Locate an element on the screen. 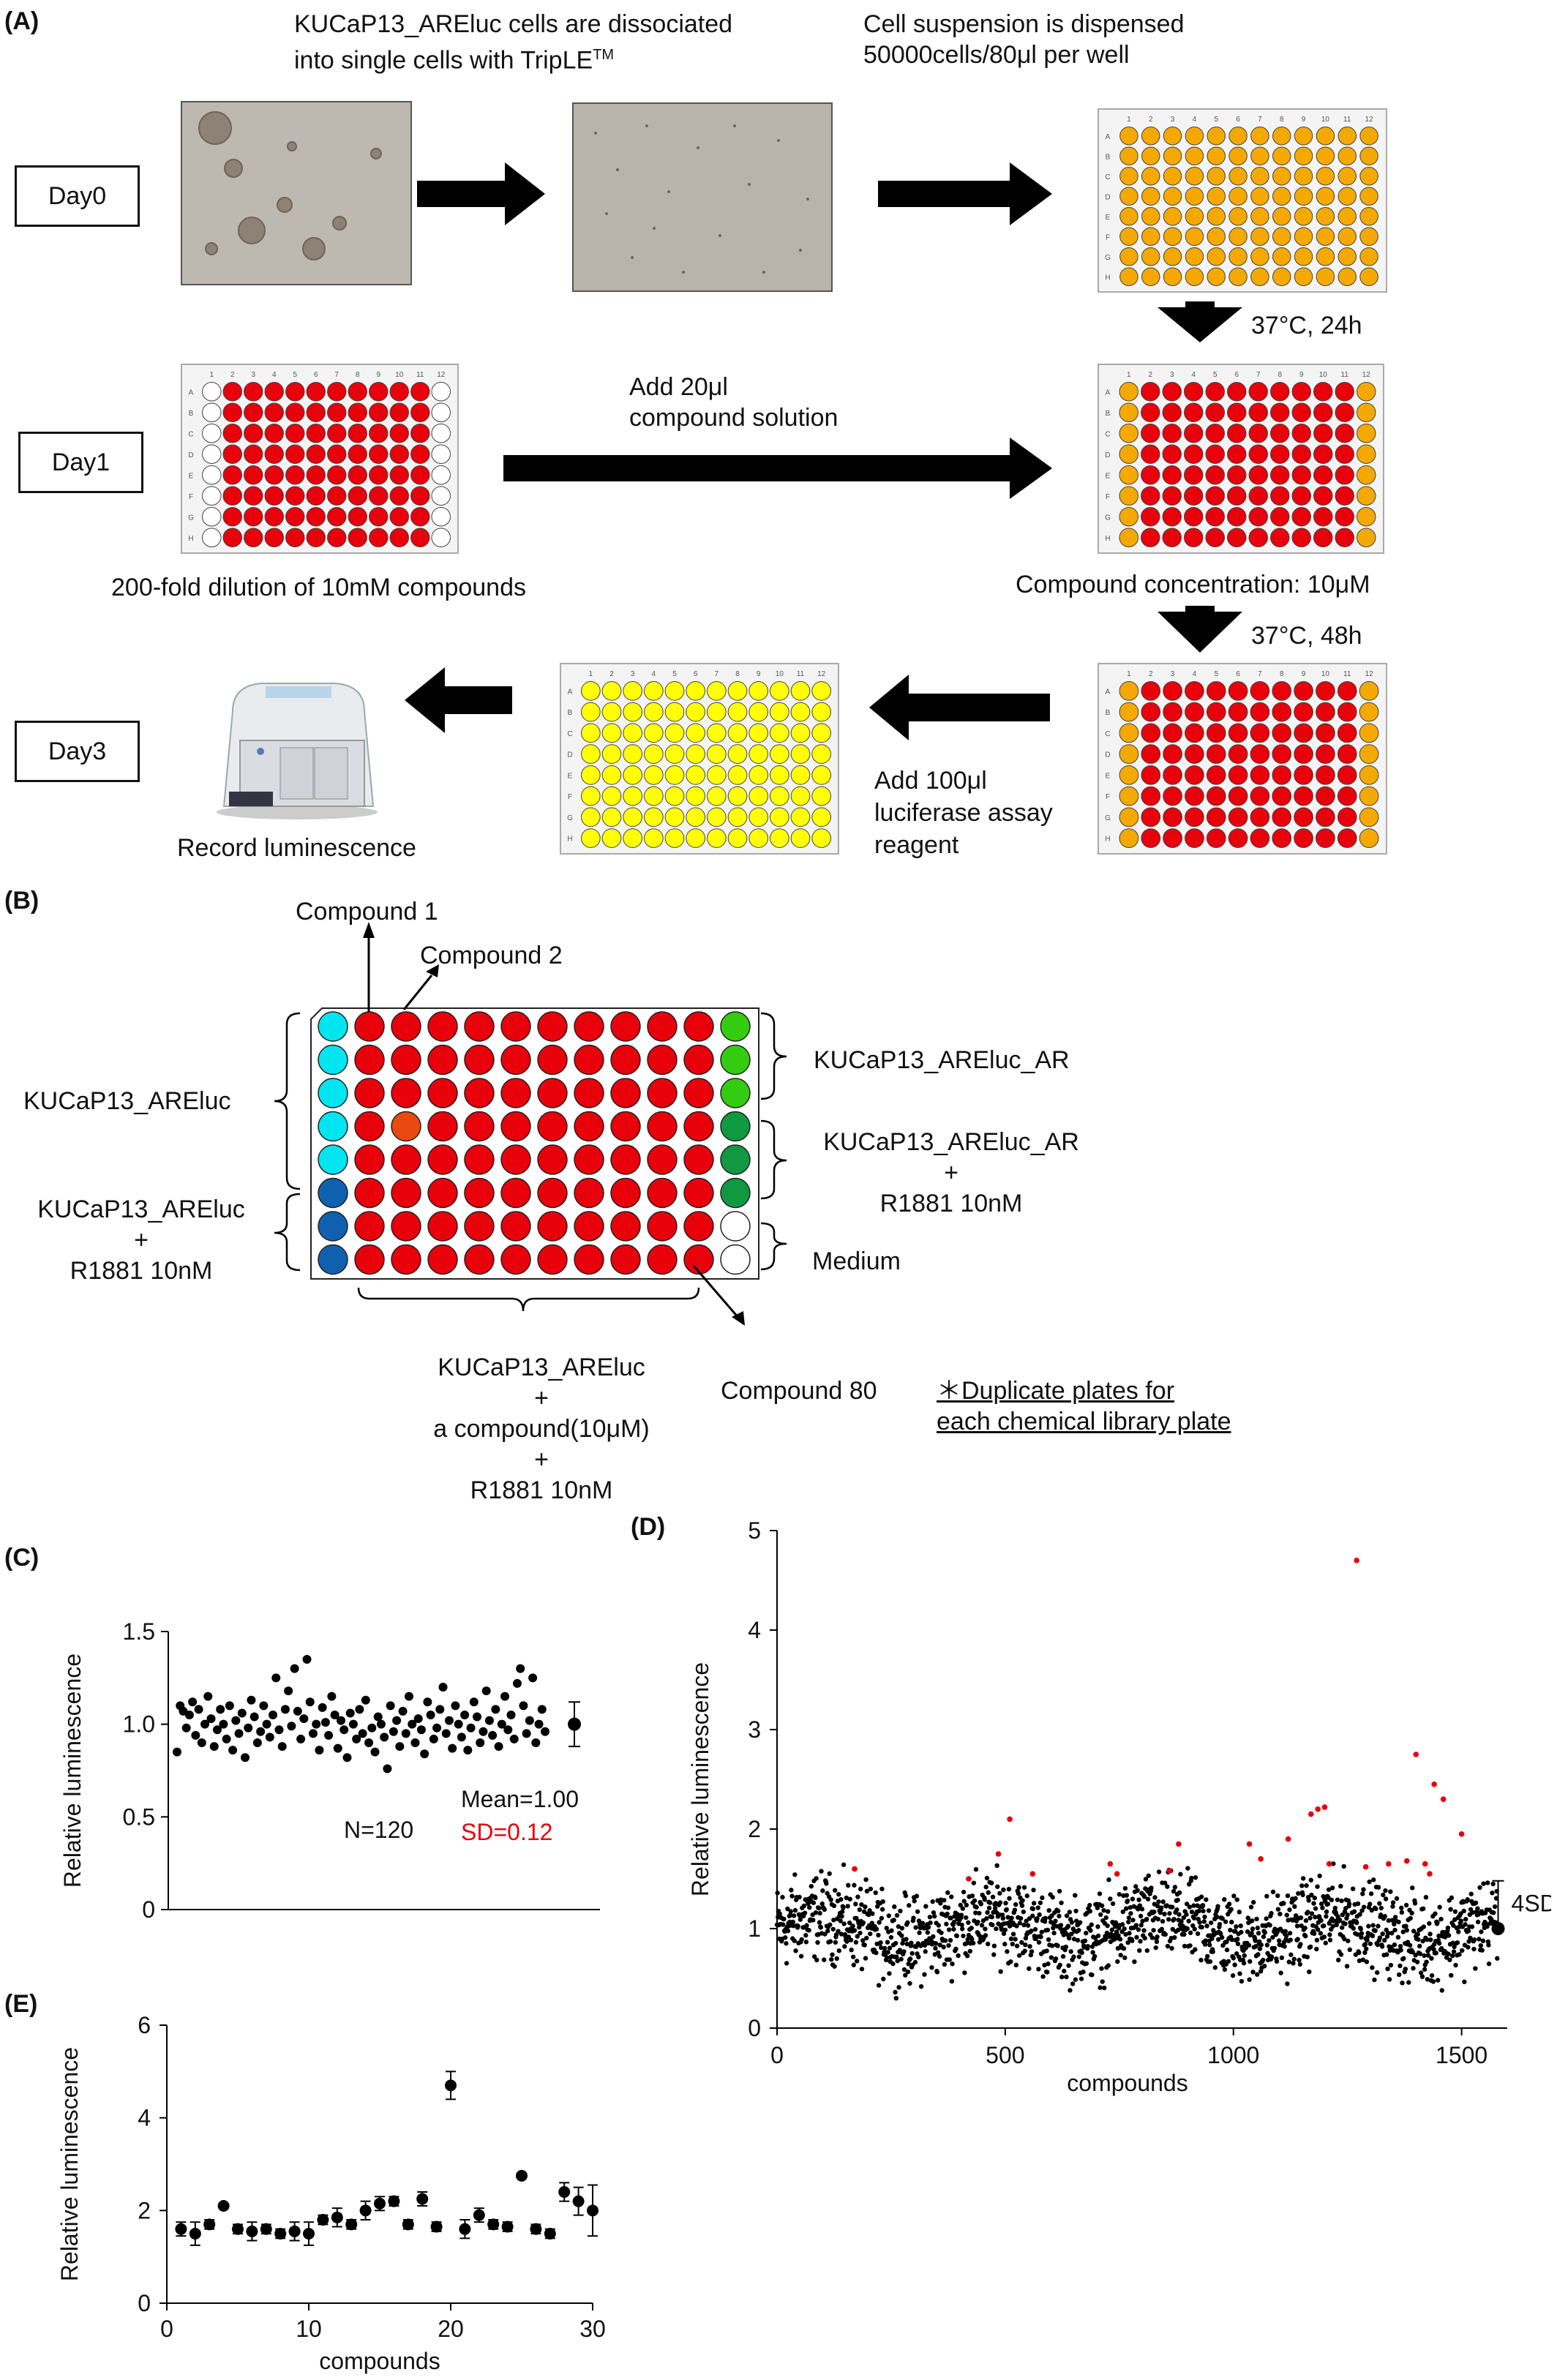 The width and height of the screenshot is (1557, 2380). e-x-tick-label: 20 is located at coordinates (451, 2329).